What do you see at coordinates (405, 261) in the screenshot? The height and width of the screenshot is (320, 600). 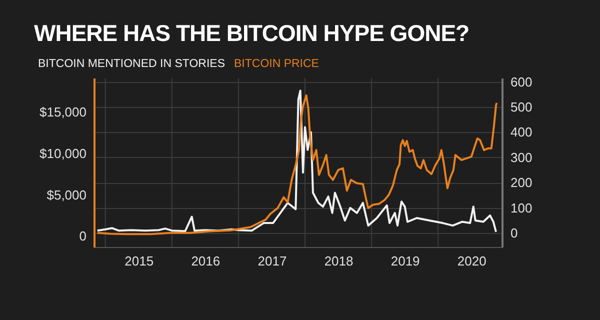 I see `x-tick-label: 2019` at bounding box center [405, 261].